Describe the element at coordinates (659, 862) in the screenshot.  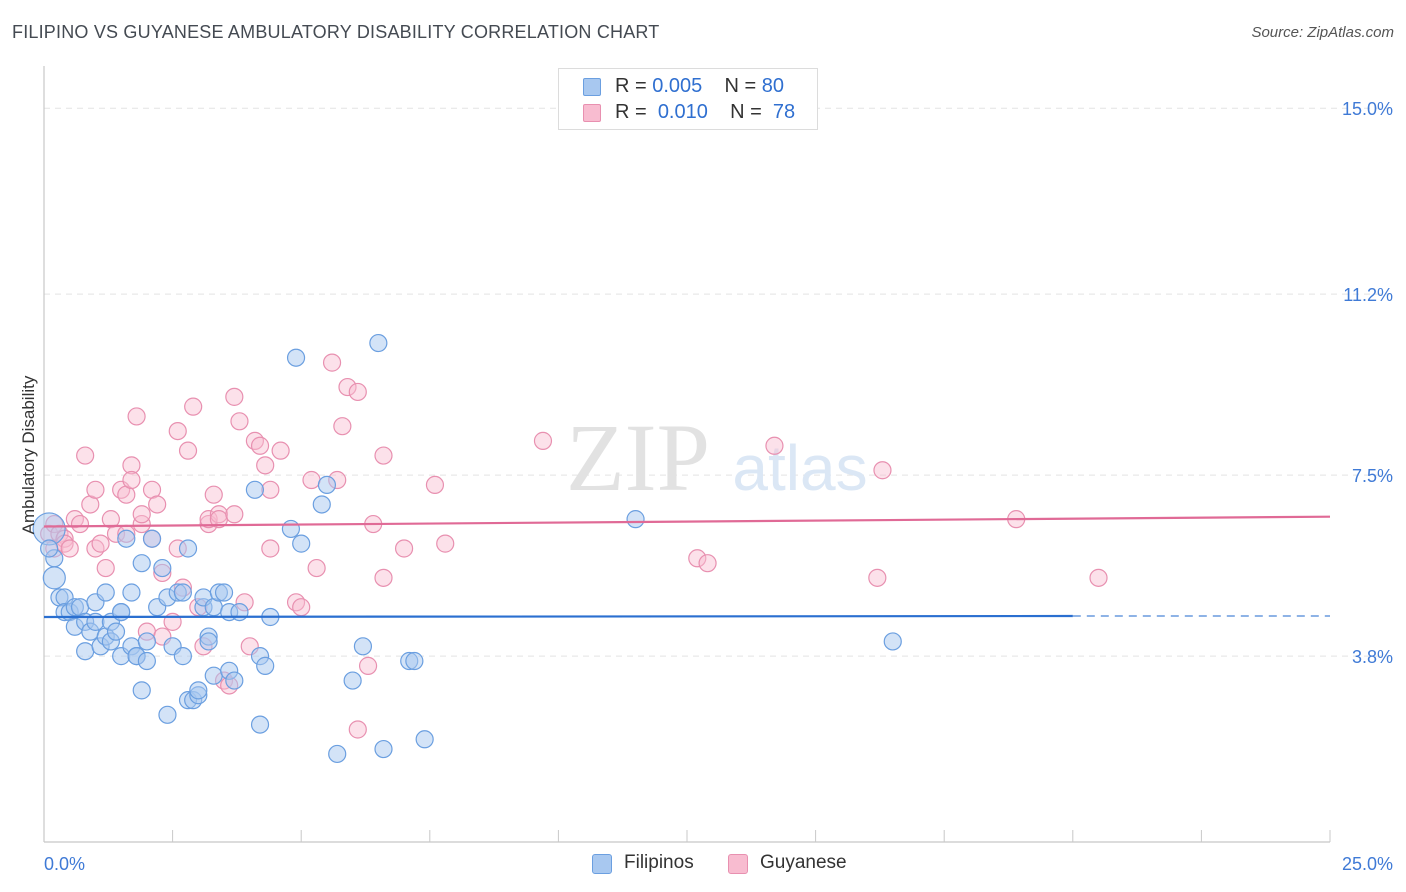
I see `legend-label-filipinos: Filipinos` at that location.